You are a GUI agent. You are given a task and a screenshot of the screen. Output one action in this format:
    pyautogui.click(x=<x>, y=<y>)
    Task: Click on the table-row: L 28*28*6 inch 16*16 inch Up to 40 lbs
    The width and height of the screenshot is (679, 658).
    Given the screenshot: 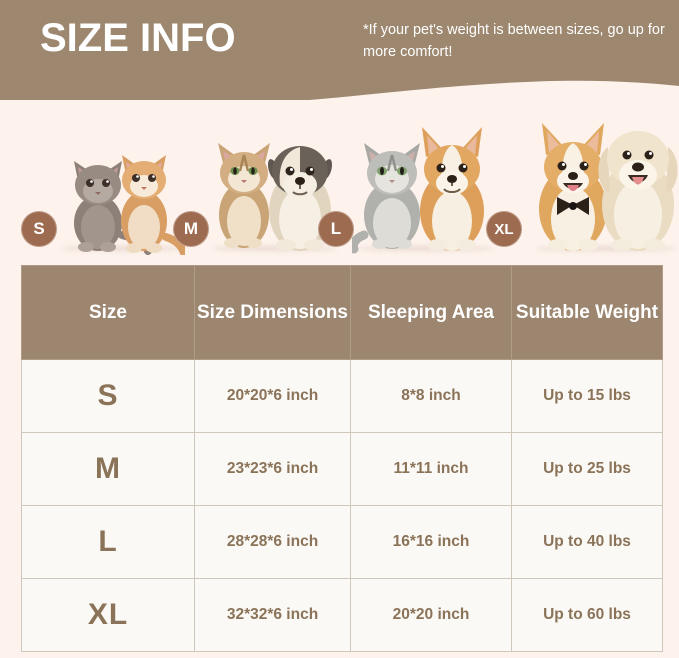 What is the action you would take?
    pyautogui.click(x=342, y=542)
    